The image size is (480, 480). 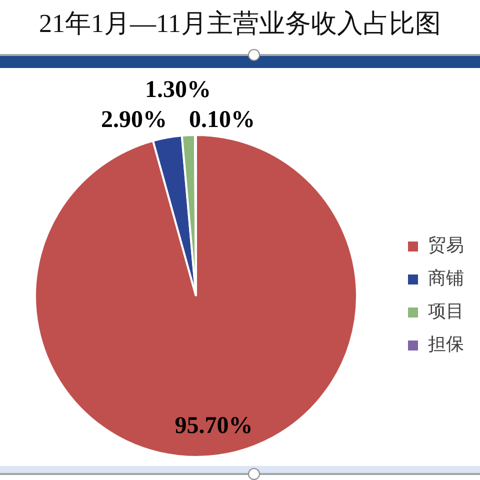 I want to click on legend-label: 担保, so click(x=446, y=345).